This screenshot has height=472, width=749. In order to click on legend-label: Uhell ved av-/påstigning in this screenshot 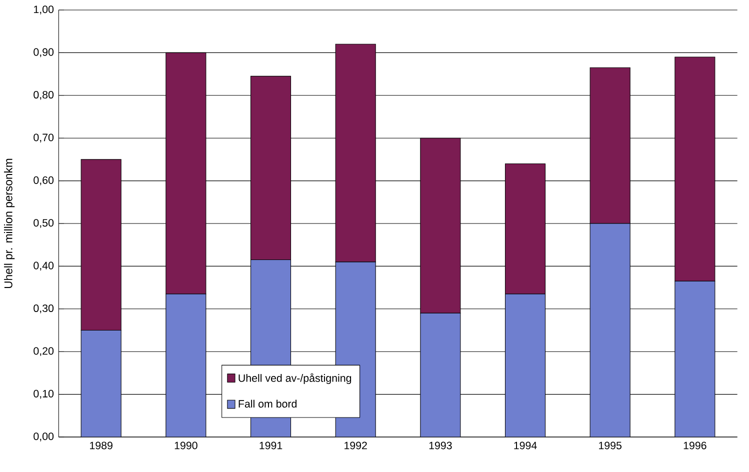, I will do `click(295, 378)`.